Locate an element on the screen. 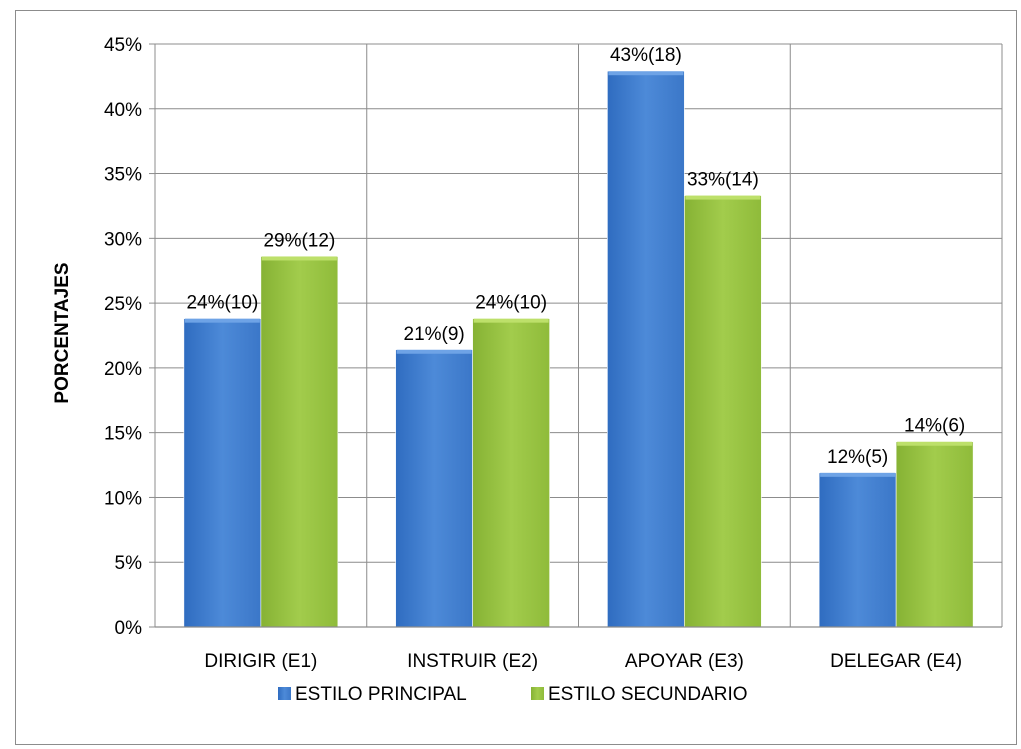 This screenshot has height=749, width=1021. y-tick-label: 45% is located at coordinates (123, 45).